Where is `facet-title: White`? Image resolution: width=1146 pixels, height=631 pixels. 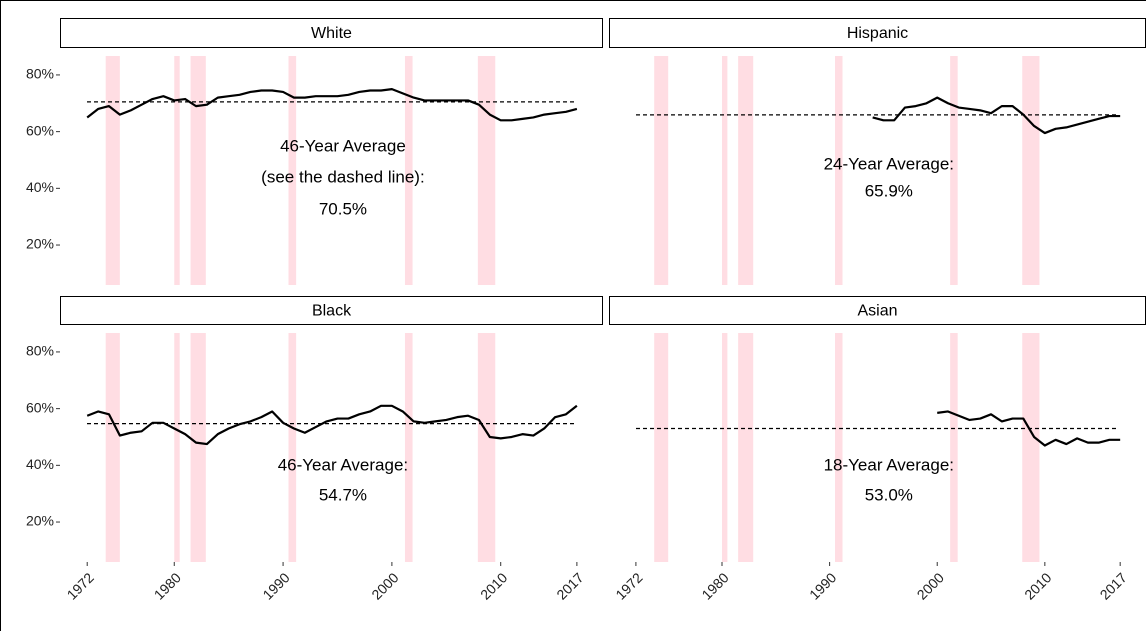 facet-title: White is located at coordinates (331, 33).